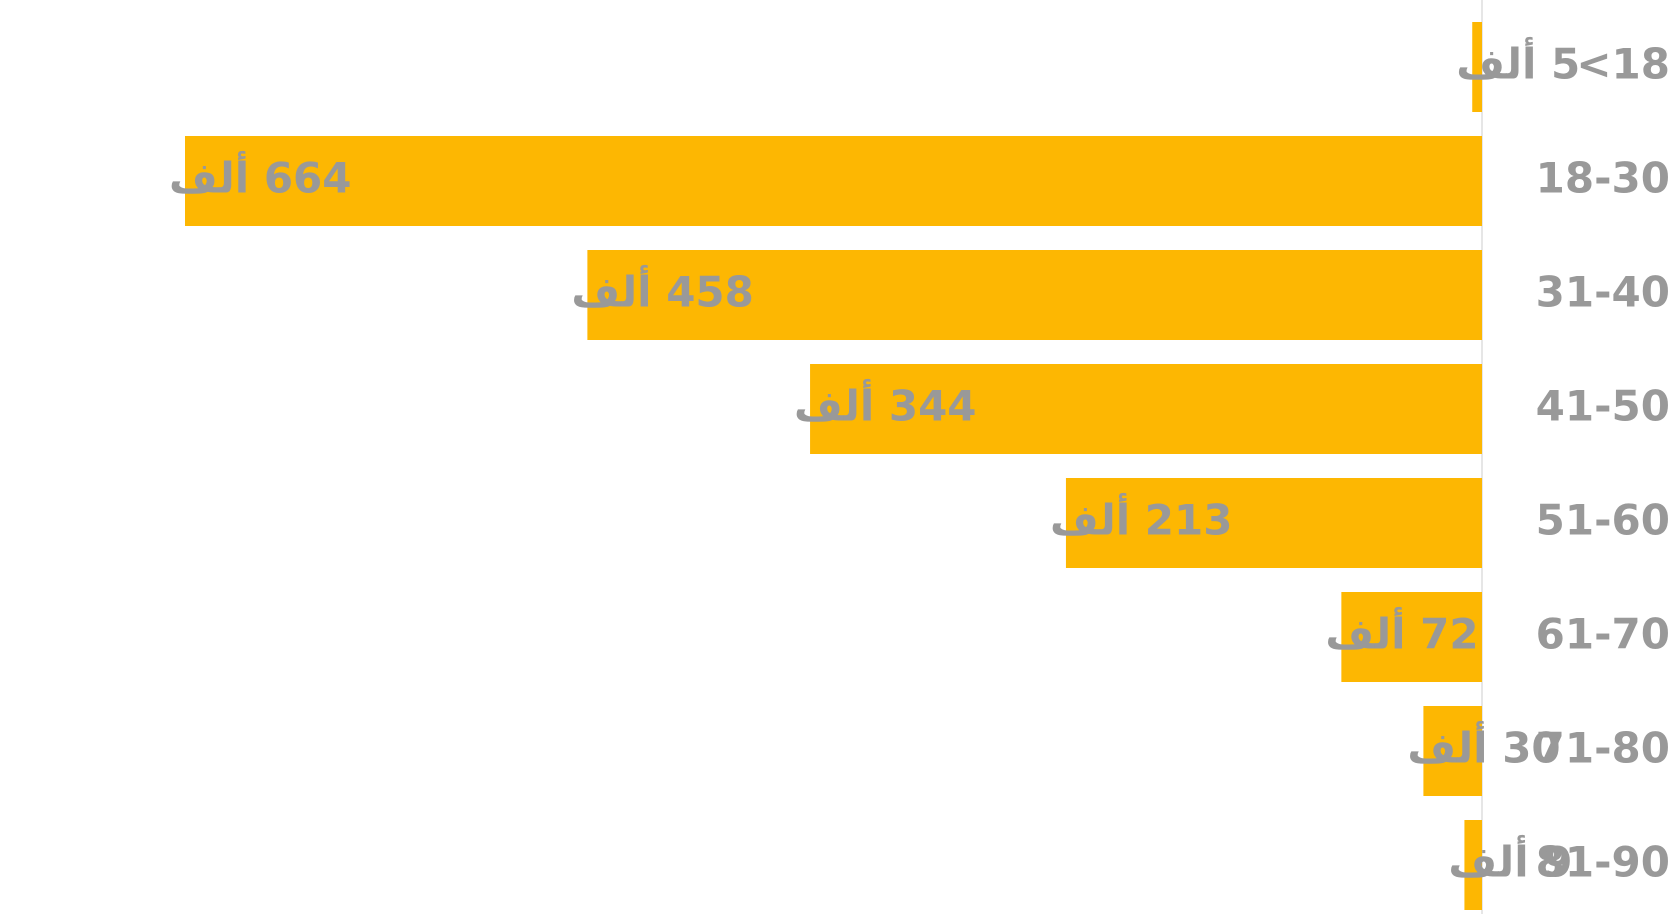  What do you see at coordinates (260, 177) in the screenshot?
I see `value-label: 664 ألف` at bounding box center [260, 177].